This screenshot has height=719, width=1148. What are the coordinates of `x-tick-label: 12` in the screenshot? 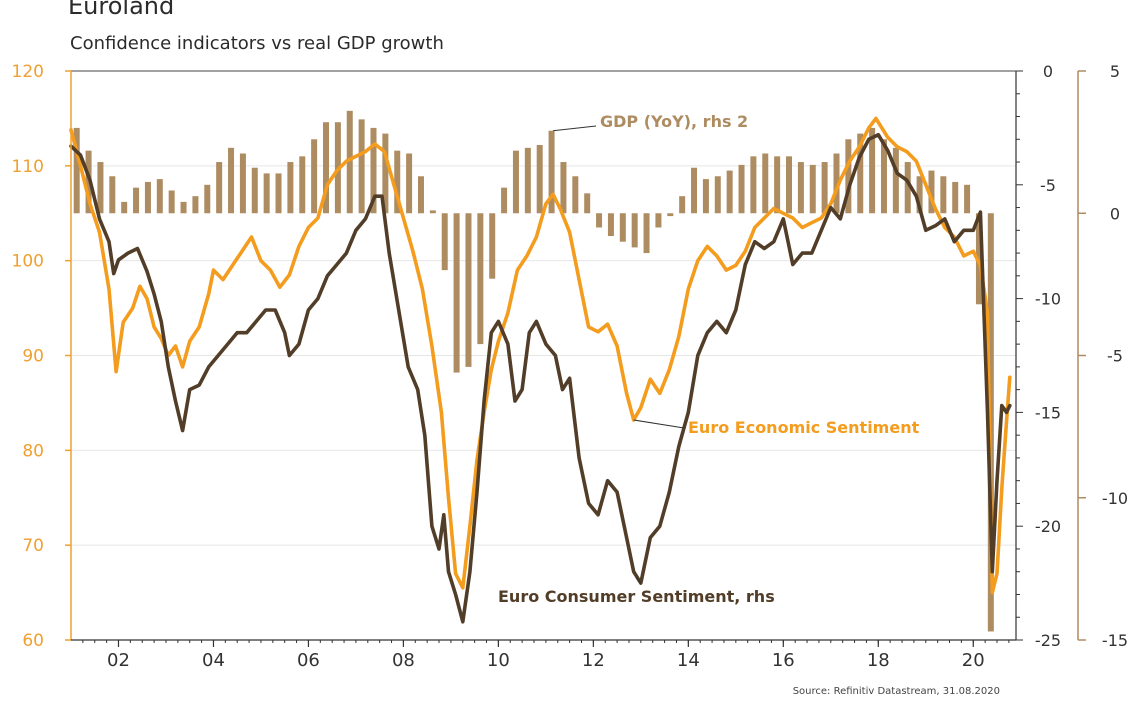 It's located at (593, 660).